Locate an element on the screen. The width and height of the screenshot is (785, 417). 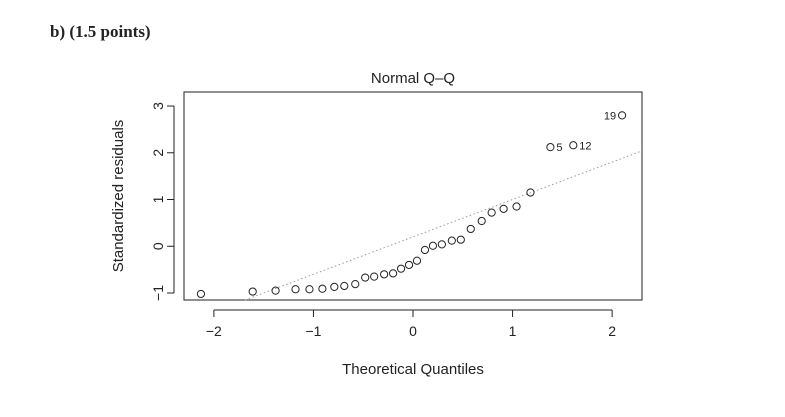
y-tick-label: 2 is located at coordinates (158, 153).